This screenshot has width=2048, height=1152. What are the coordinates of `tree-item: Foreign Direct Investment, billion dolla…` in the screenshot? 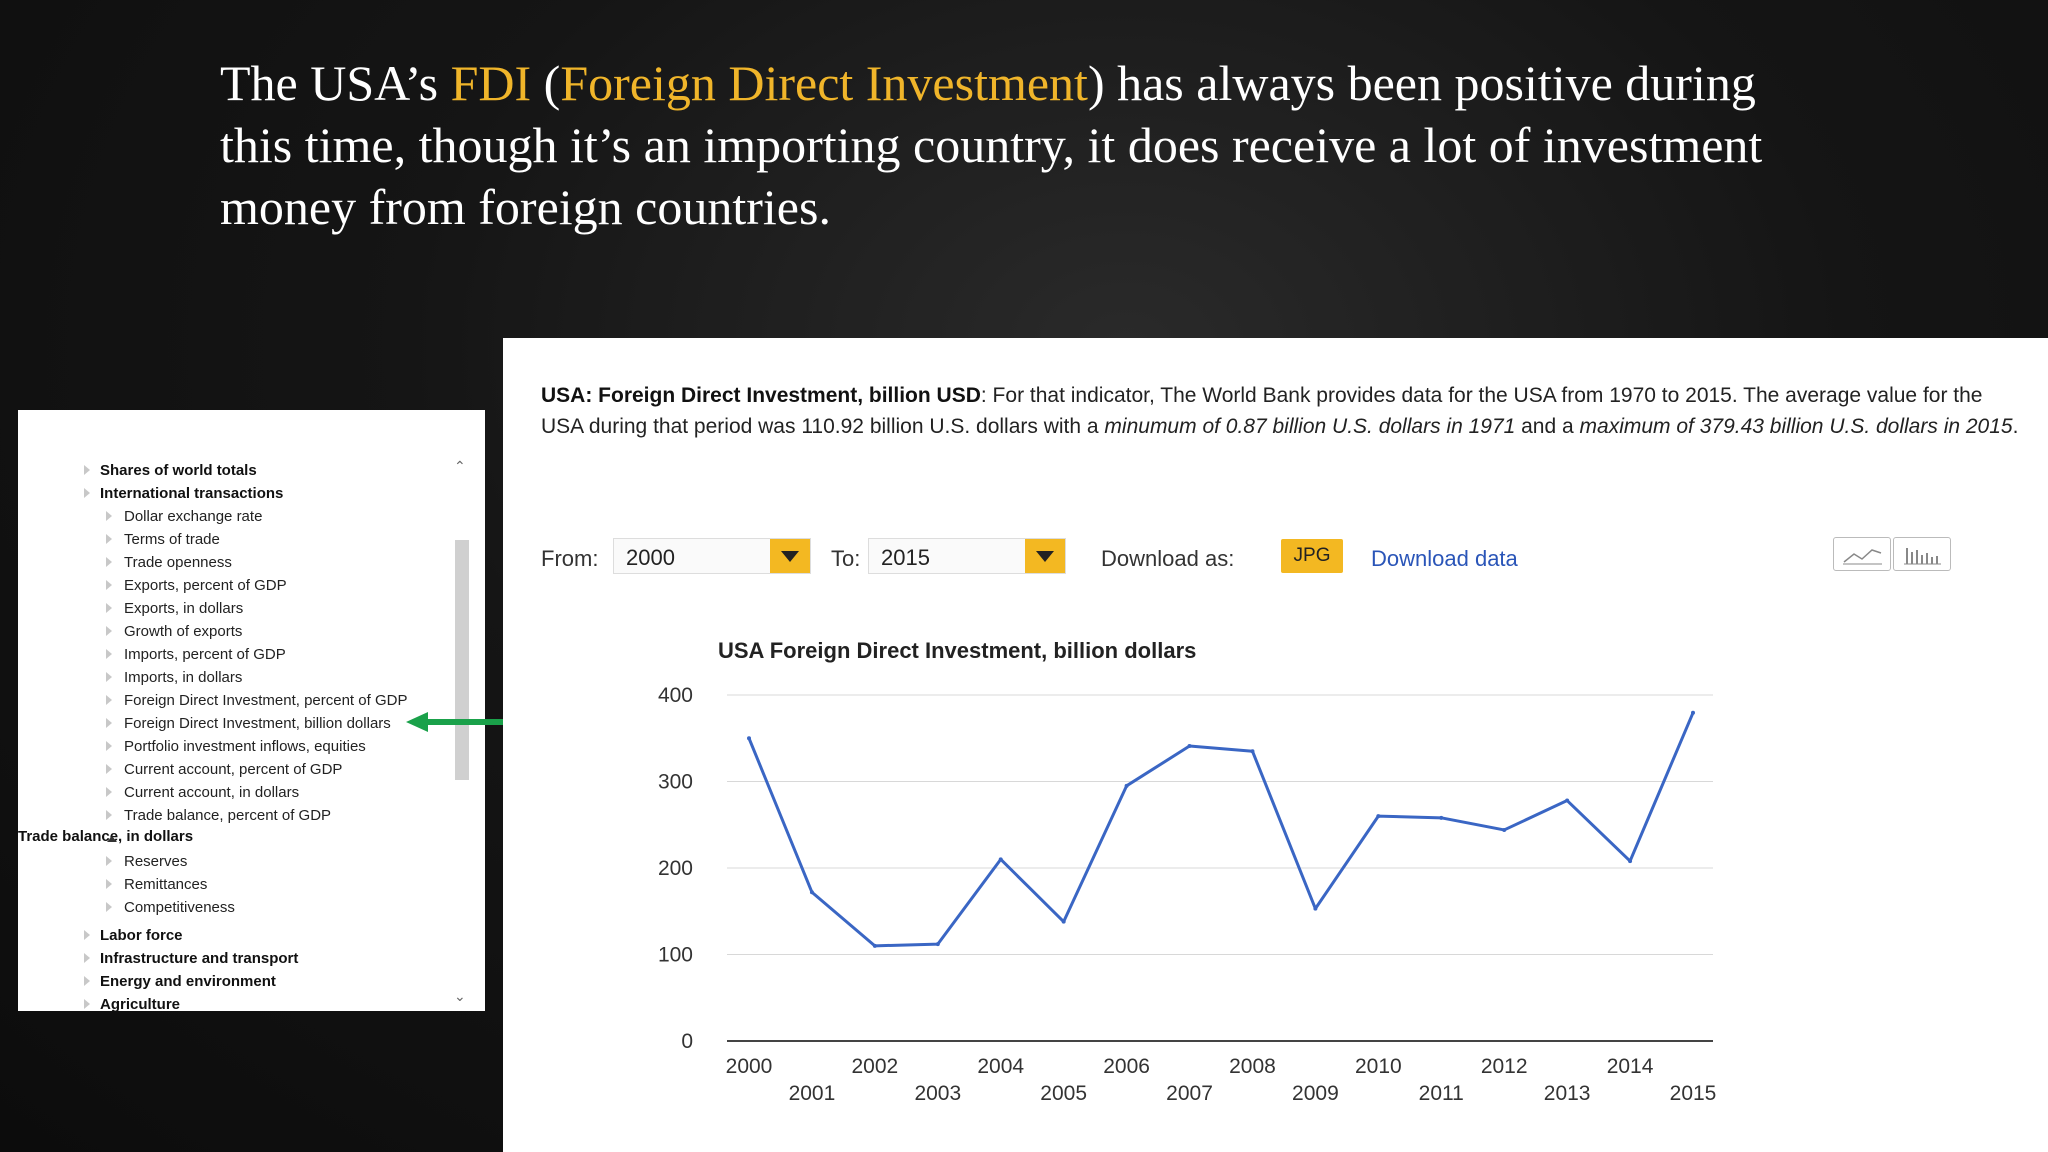 It's located at (238, 724).